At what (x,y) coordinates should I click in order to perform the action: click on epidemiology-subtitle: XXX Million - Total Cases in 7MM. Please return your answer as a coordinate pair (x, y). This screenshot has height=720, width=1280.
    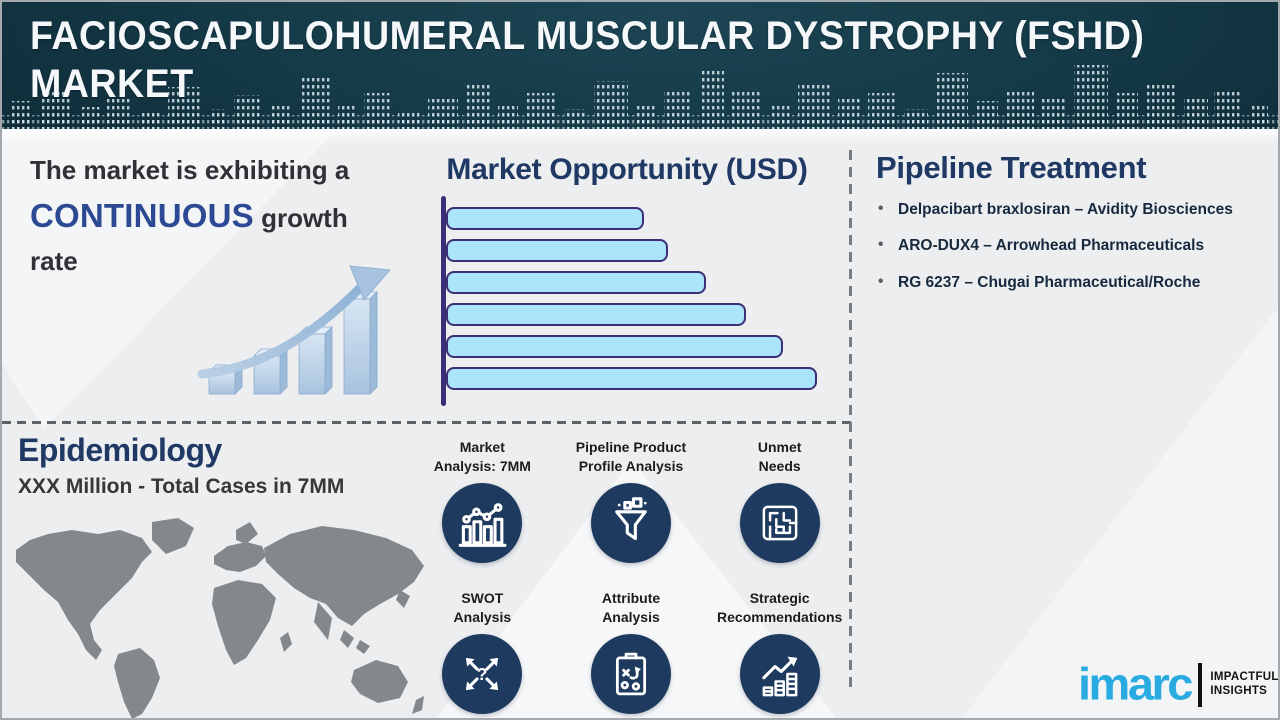
    Looking at the image, I should click on (181, 486).